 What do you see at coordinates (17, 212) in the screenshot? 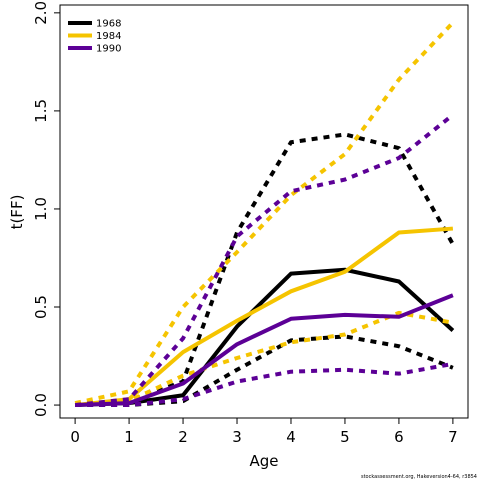
I see `y-axis-label: t(FF)` at bounding box center [17, 212].